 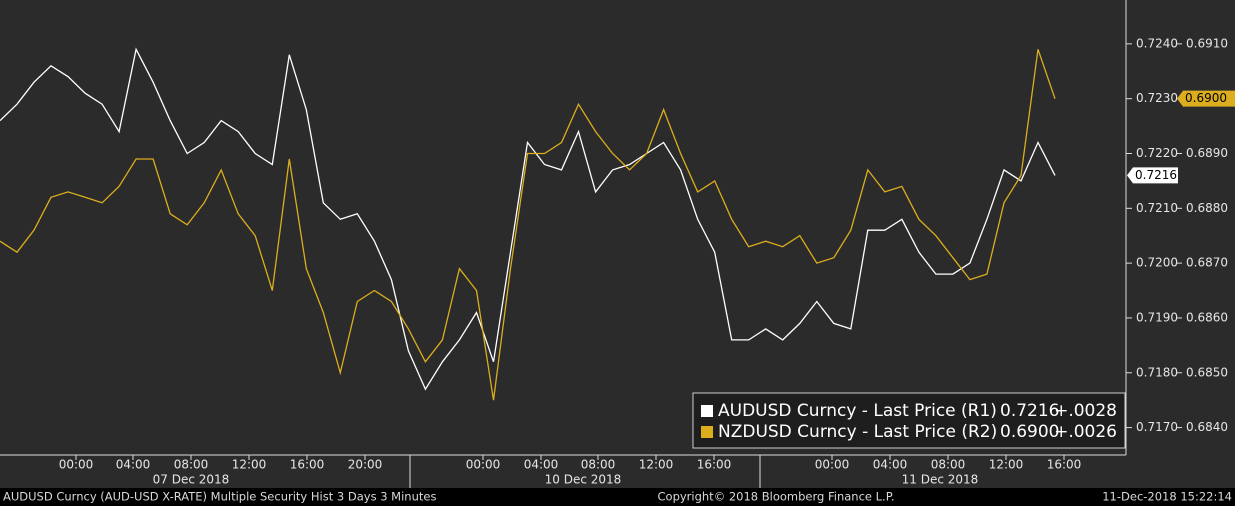 I want to click on x-tick-label: 20:00, so click(x=365, y=465).